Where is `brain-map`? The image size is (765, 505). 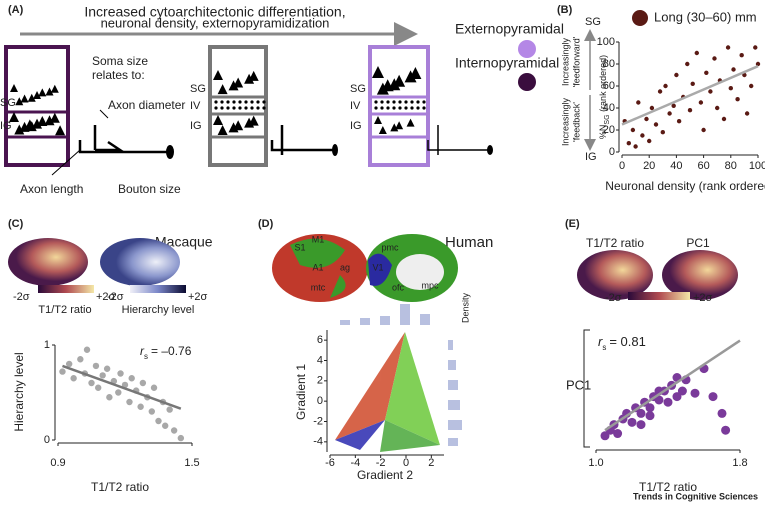
brain-map is located at coordinates (615, 275).